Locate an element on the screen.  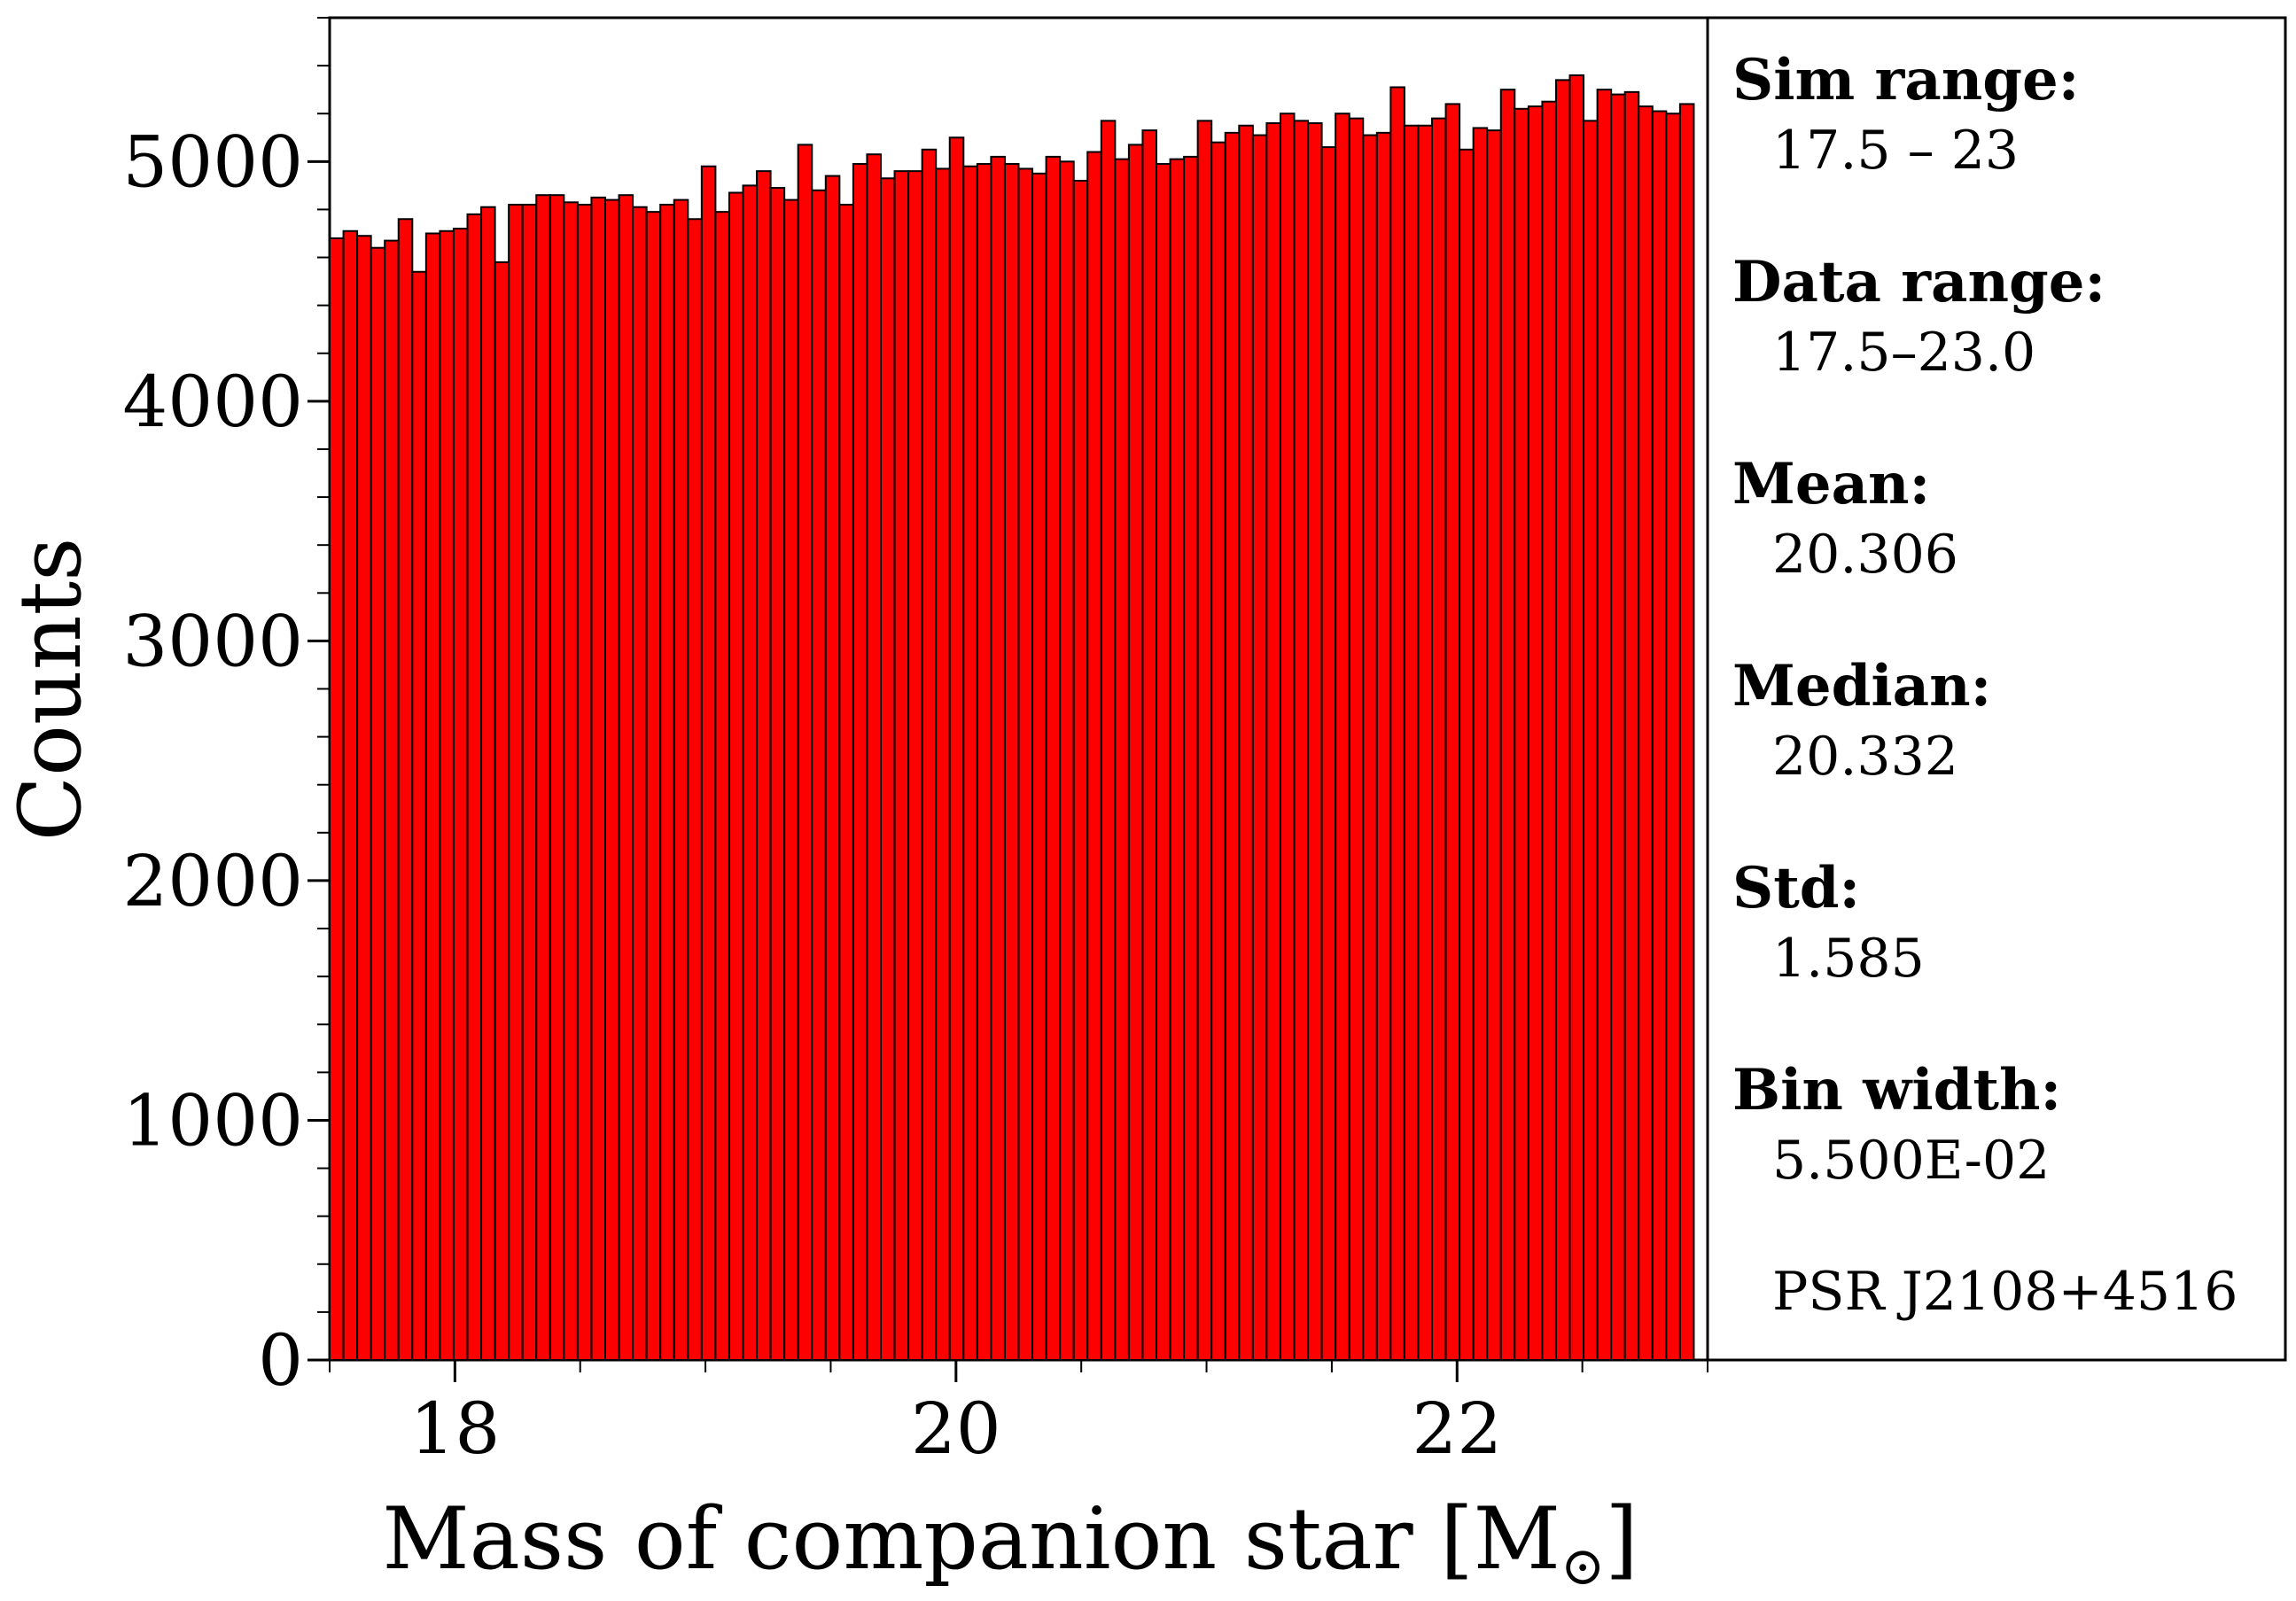
stat-sim-range-label: Sim range: is located at coordinates (1905, 80).